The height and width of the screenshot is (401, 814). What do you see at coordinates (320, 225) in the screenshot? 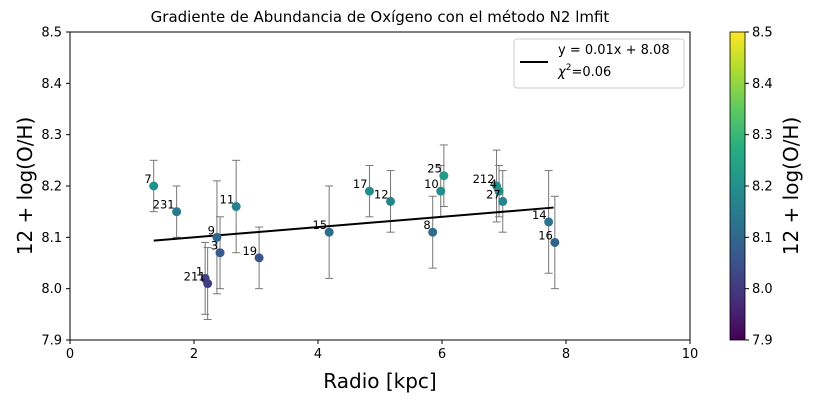
I see `point-label: 15` at bounding box center [320, 225].